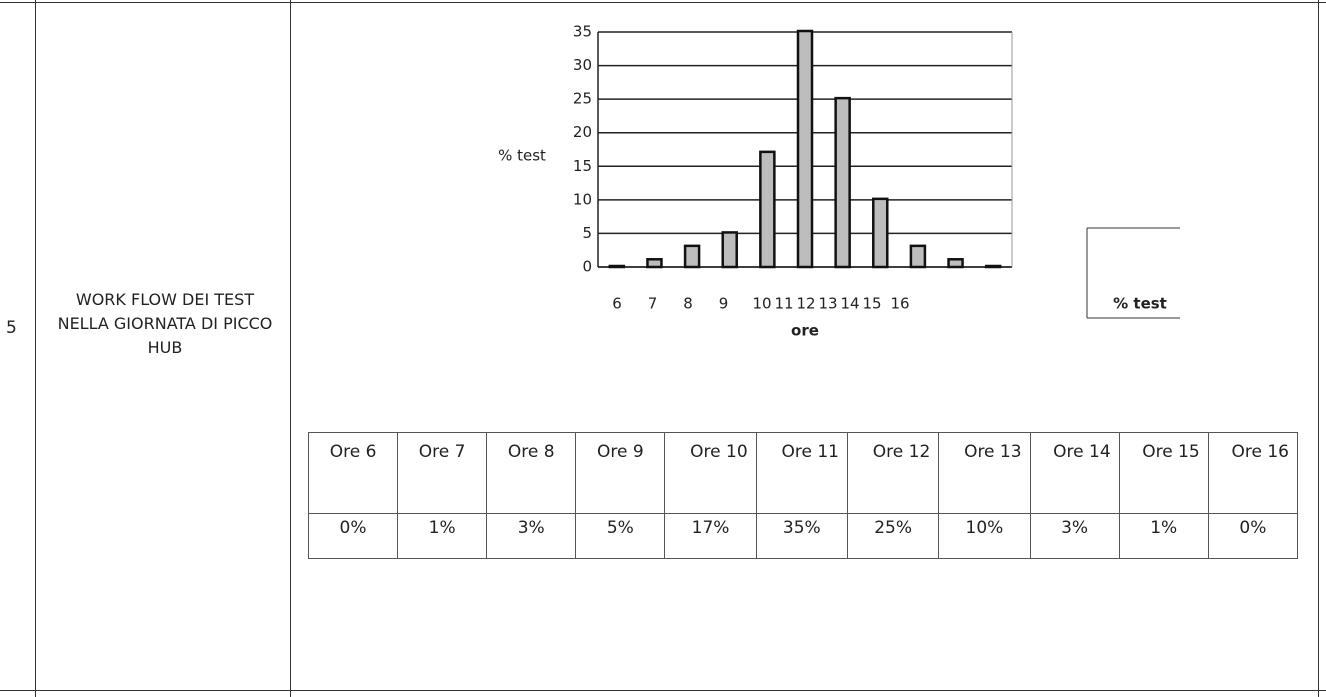 This screenshot has width=1326, height=697. I want to click on y-tick-label: 25, so click(582, 99).